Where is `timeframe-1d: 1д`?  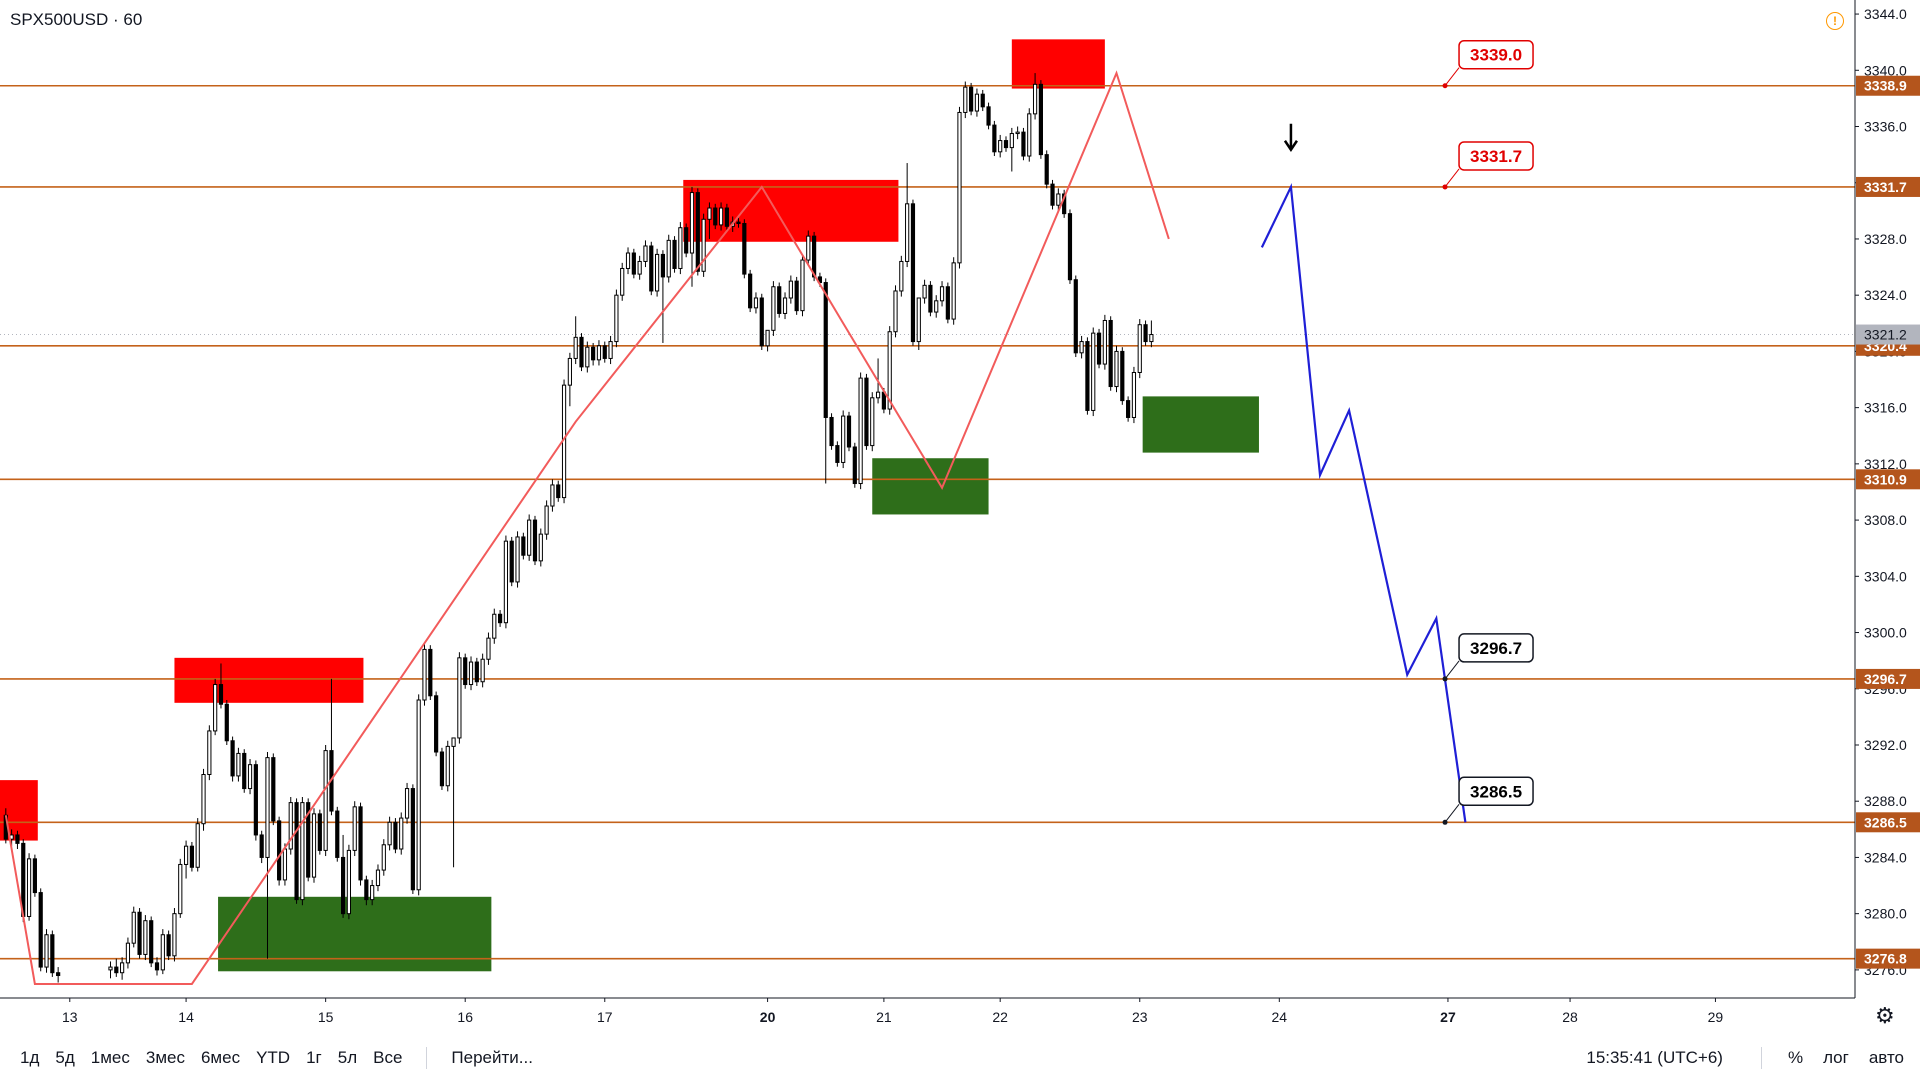
timeframe-1d: 1д is located at coordinates (30, 1057).